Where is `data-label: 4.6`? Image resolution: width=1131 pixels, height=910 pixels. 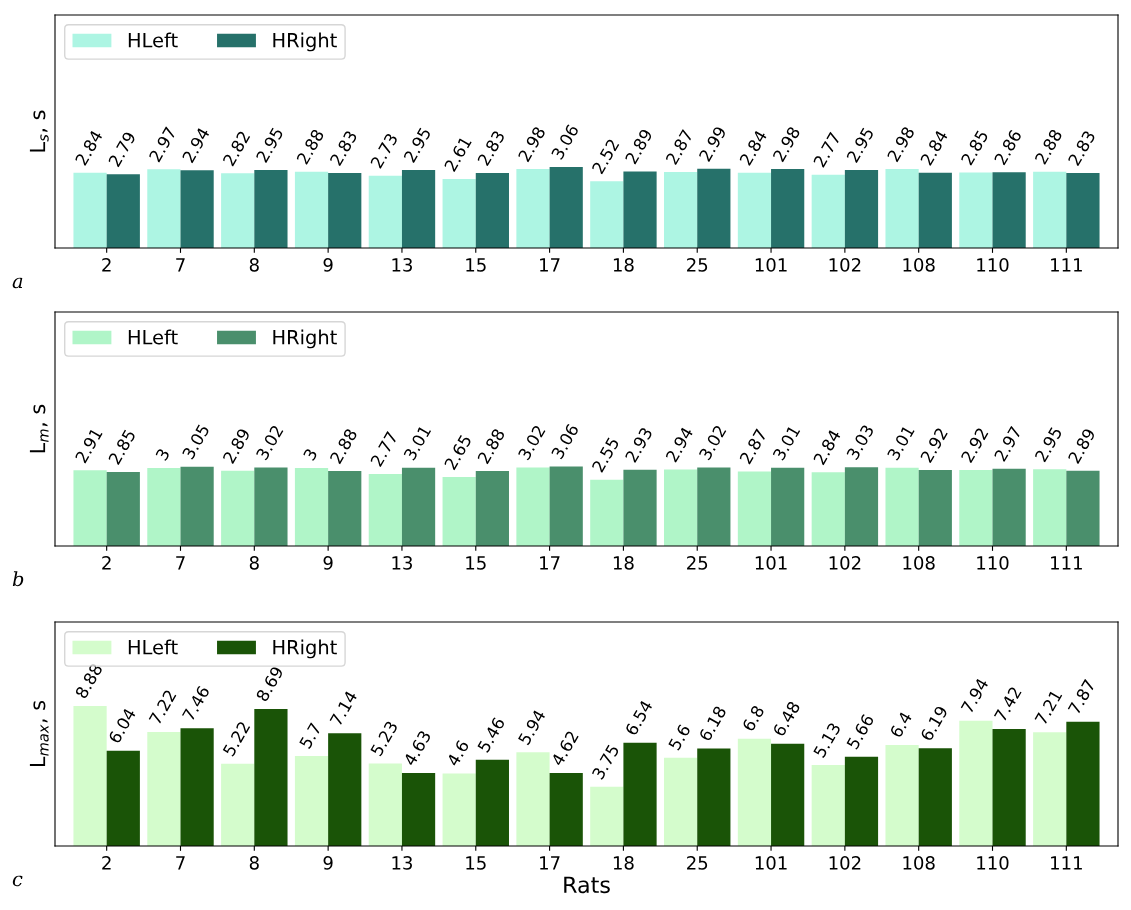 data-label: 4.6 is located at coordinates (458, 753).